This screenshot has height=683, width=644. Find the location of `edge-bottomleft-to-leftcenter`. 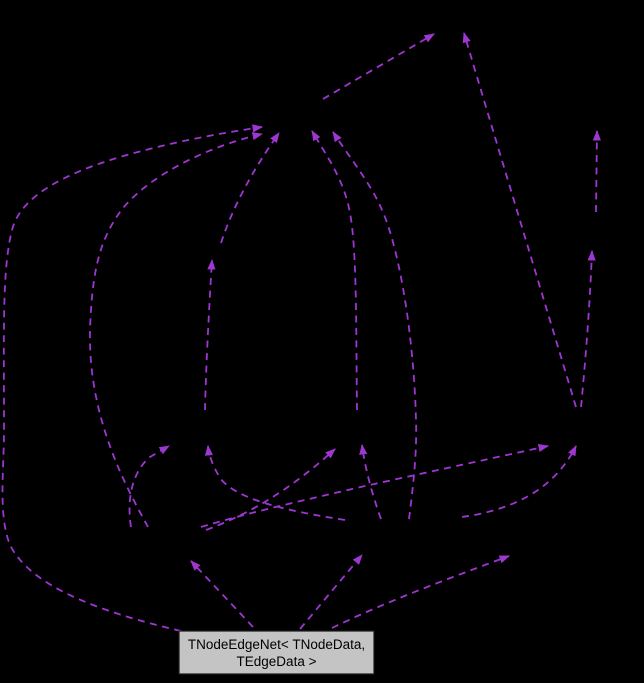

edge-bottomleft-to-leftcenter is located at coordinates (149, 486).